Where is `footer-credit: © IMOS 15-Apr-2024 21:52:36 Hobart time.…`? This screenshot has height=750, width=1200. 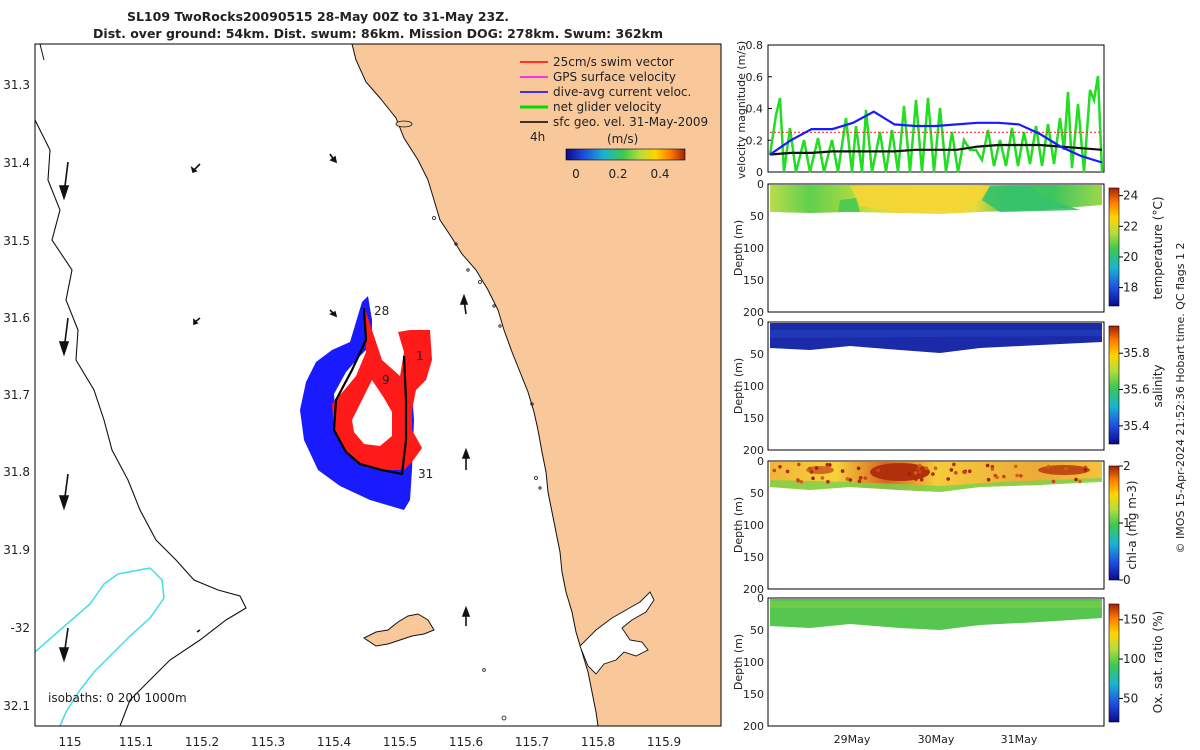 footer-credit: © IMOS 15-Apr-2024 21:52:36 Hobart time.… is located at coordinates (1180, 398).